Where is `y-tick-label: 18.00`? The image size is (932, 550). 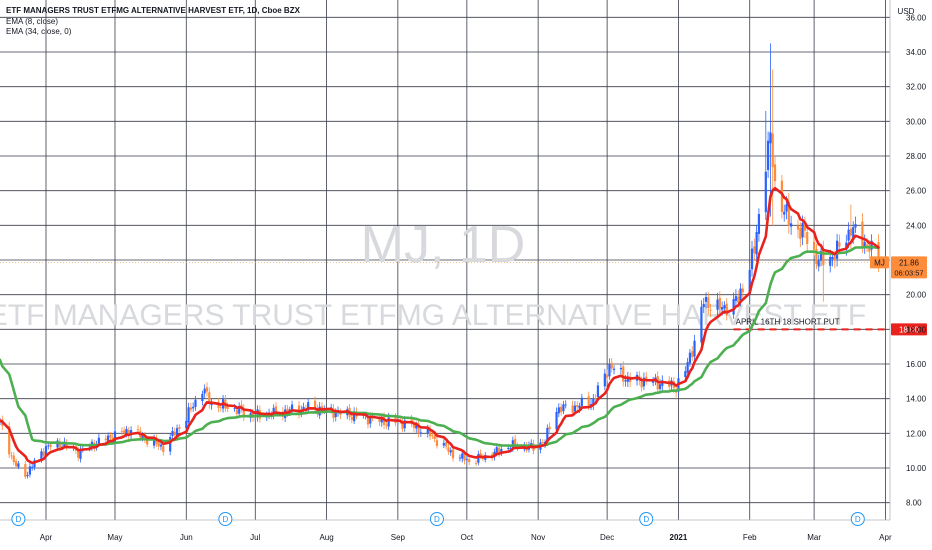 y-tick-label: 18.00 is located at coordinates (916, 329).